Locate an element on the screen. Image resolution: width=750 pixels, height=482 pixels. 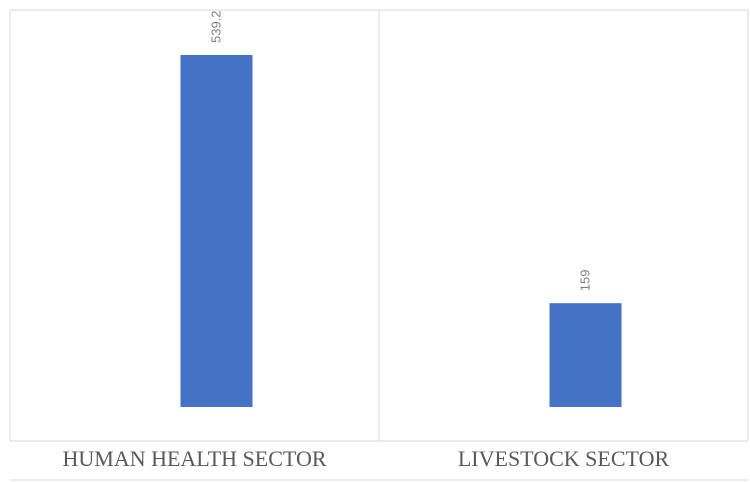
category-label-human-health-sector: HUMAN HEALTH SECTOR is located at coordinates (194, 458).